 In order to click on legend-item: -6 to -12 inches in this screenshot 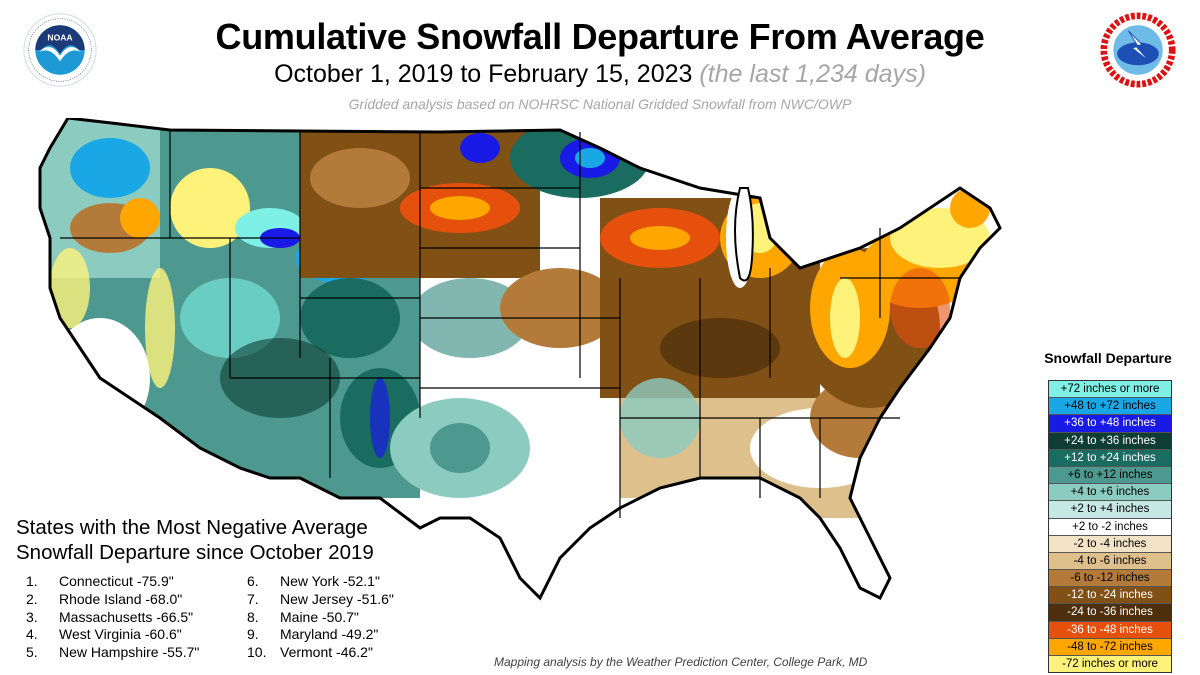, I will do `click(1110, 579)`.